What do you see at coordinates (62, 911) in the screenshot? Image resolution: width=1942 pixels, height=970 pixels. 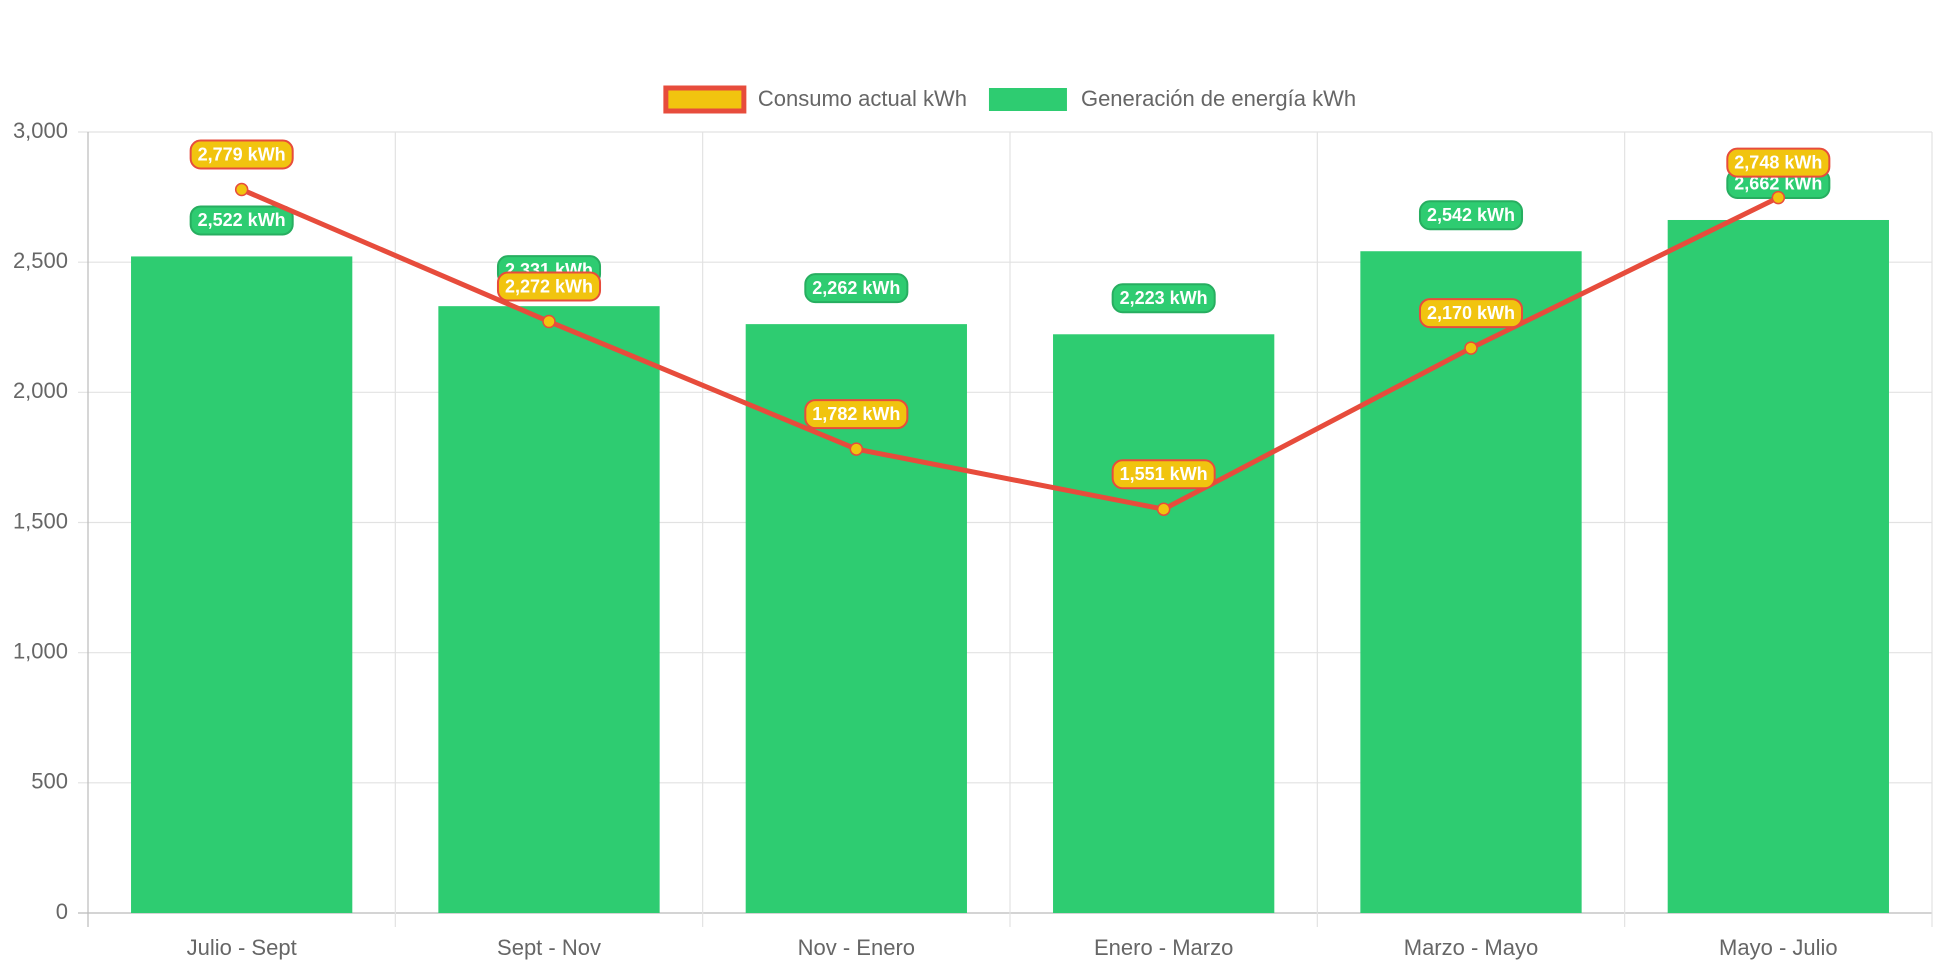 I see `y-tick-label: 0` at bounding box center [62, 911].